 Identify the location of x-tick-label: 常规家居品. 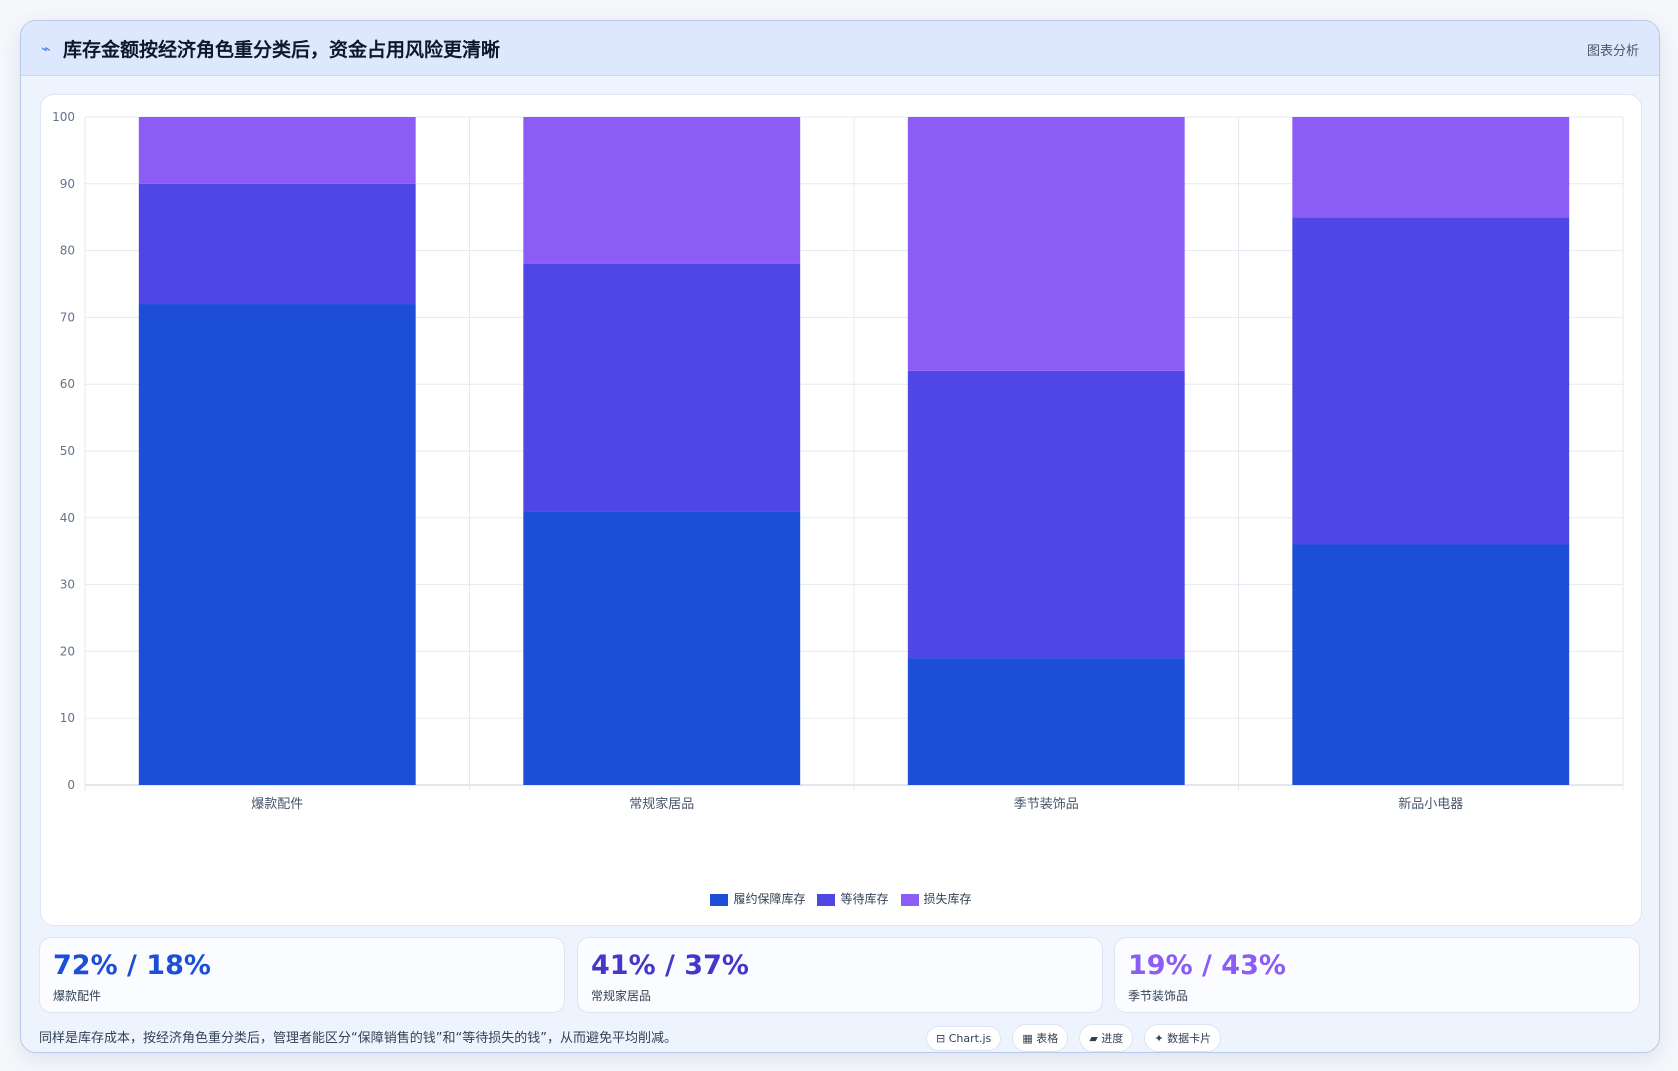
(661, 804).